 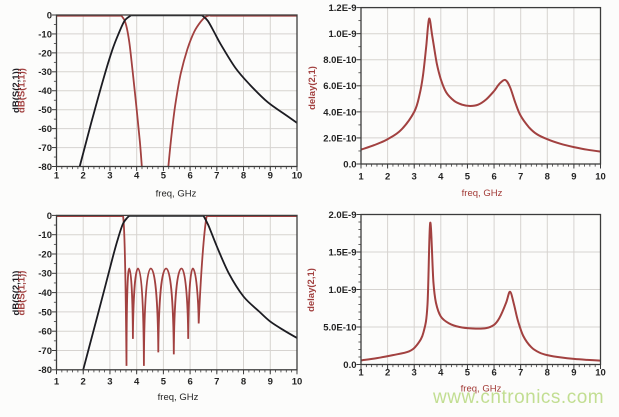 What do you see at coordinates (339, 112) in the screenshot?
I see `svg-text: 4.0E-10` at bounding box center [339, 112].